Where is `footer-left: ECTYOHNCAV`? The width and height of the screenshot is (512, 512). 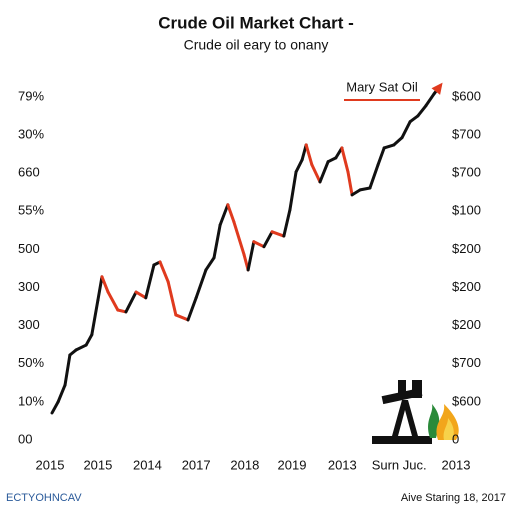 footer-left: ECTYOHNCAV is located at coordinates (44, 498).